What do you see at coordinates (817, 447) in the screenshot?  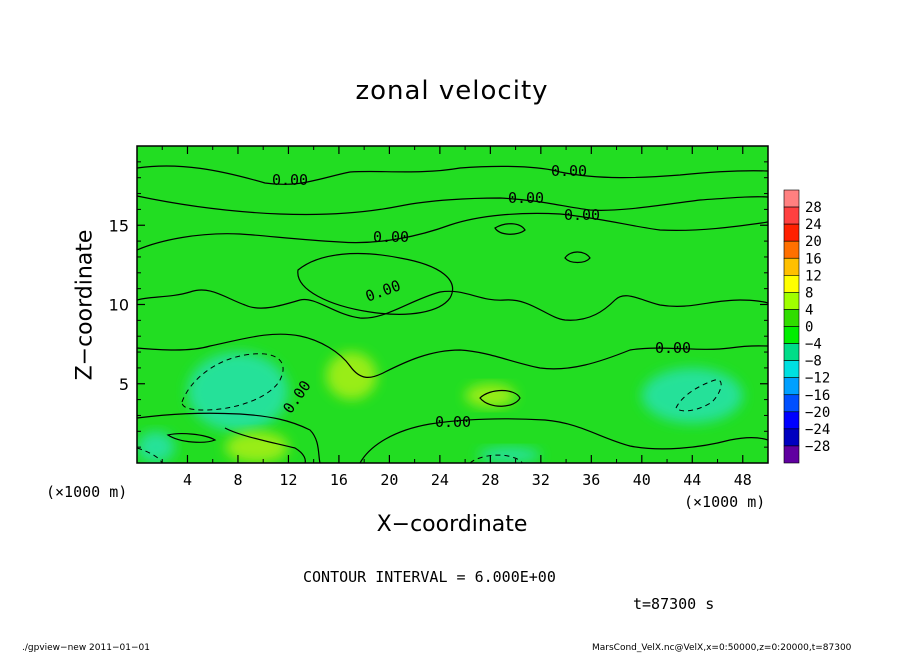 I see `colorbar-label: −28` at bounding box center [817, 447].